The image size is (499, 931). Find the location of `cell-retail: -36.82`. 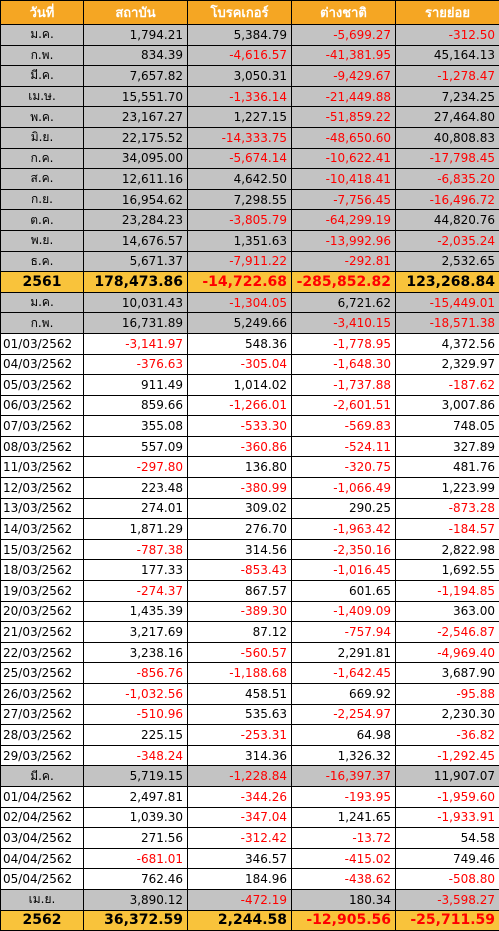

cell-retail: -36.82 is located at coordinates (447, 735).